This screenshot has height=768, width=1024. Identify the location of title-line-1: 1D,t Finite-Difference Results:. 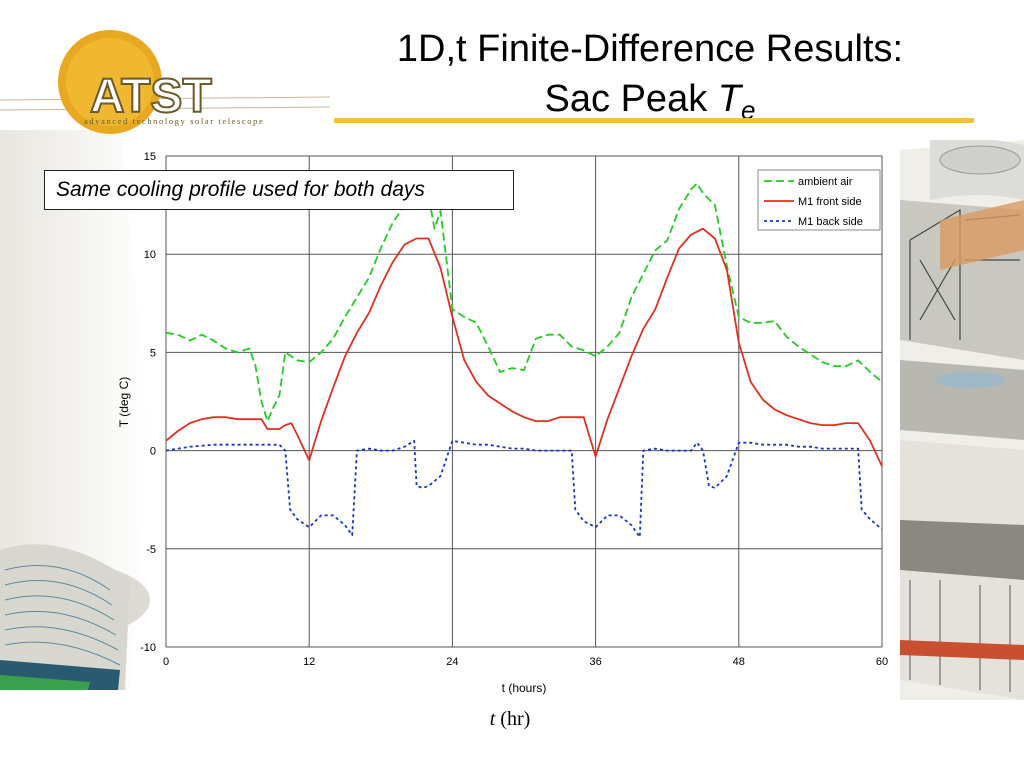
(650, 49).